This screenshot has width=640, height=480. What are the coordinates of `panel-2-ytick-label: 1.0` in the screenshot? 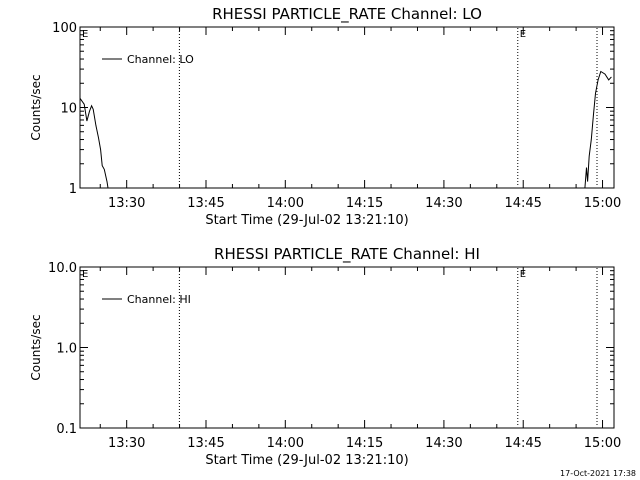 It's located at (66, 349).